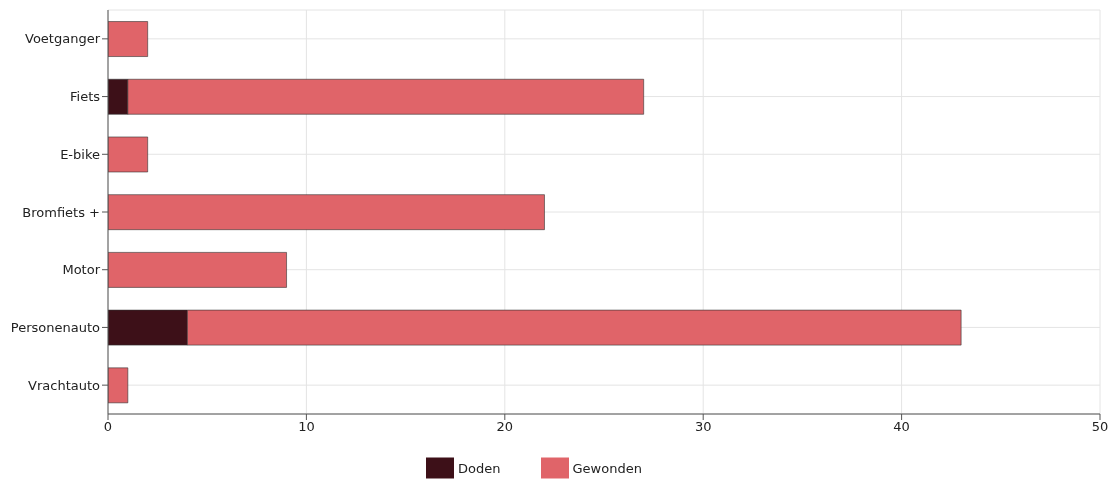 The height and width of the screenshot is (492, 1117). I want to click on y-tick-label: Fiets, so click(85, 97).